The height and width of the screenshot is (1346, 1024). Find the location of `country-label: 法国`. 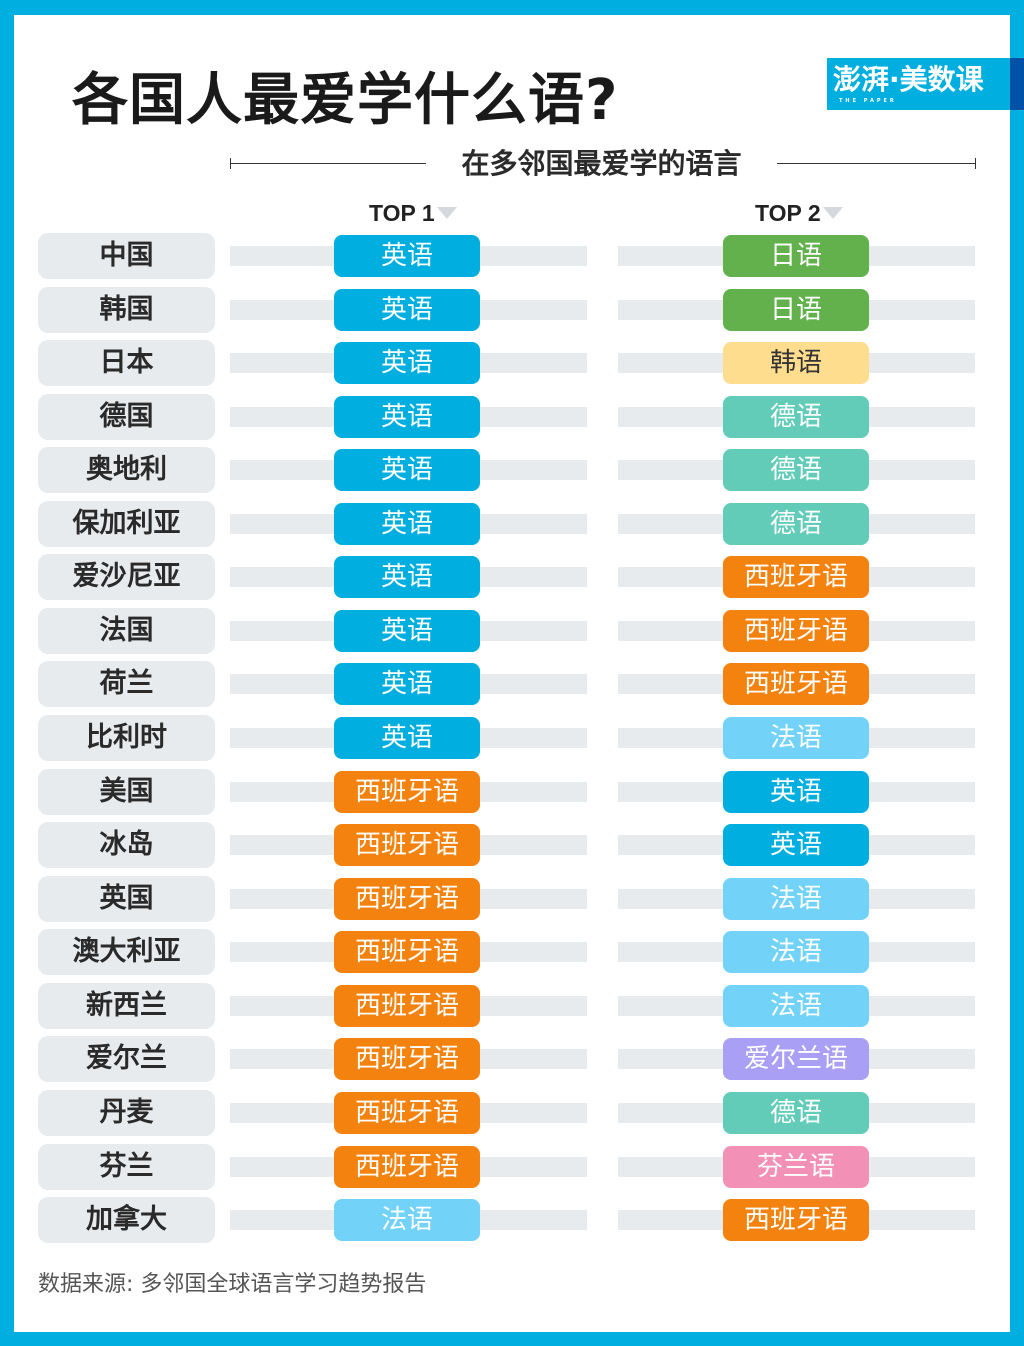

country-label: 法国 is located at coordinates (126, 631).